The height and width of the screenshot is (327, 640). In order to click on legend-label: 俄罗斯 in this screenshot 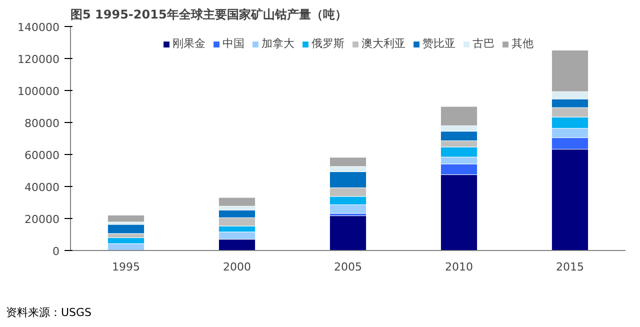, I will do `click(328, 43)`.